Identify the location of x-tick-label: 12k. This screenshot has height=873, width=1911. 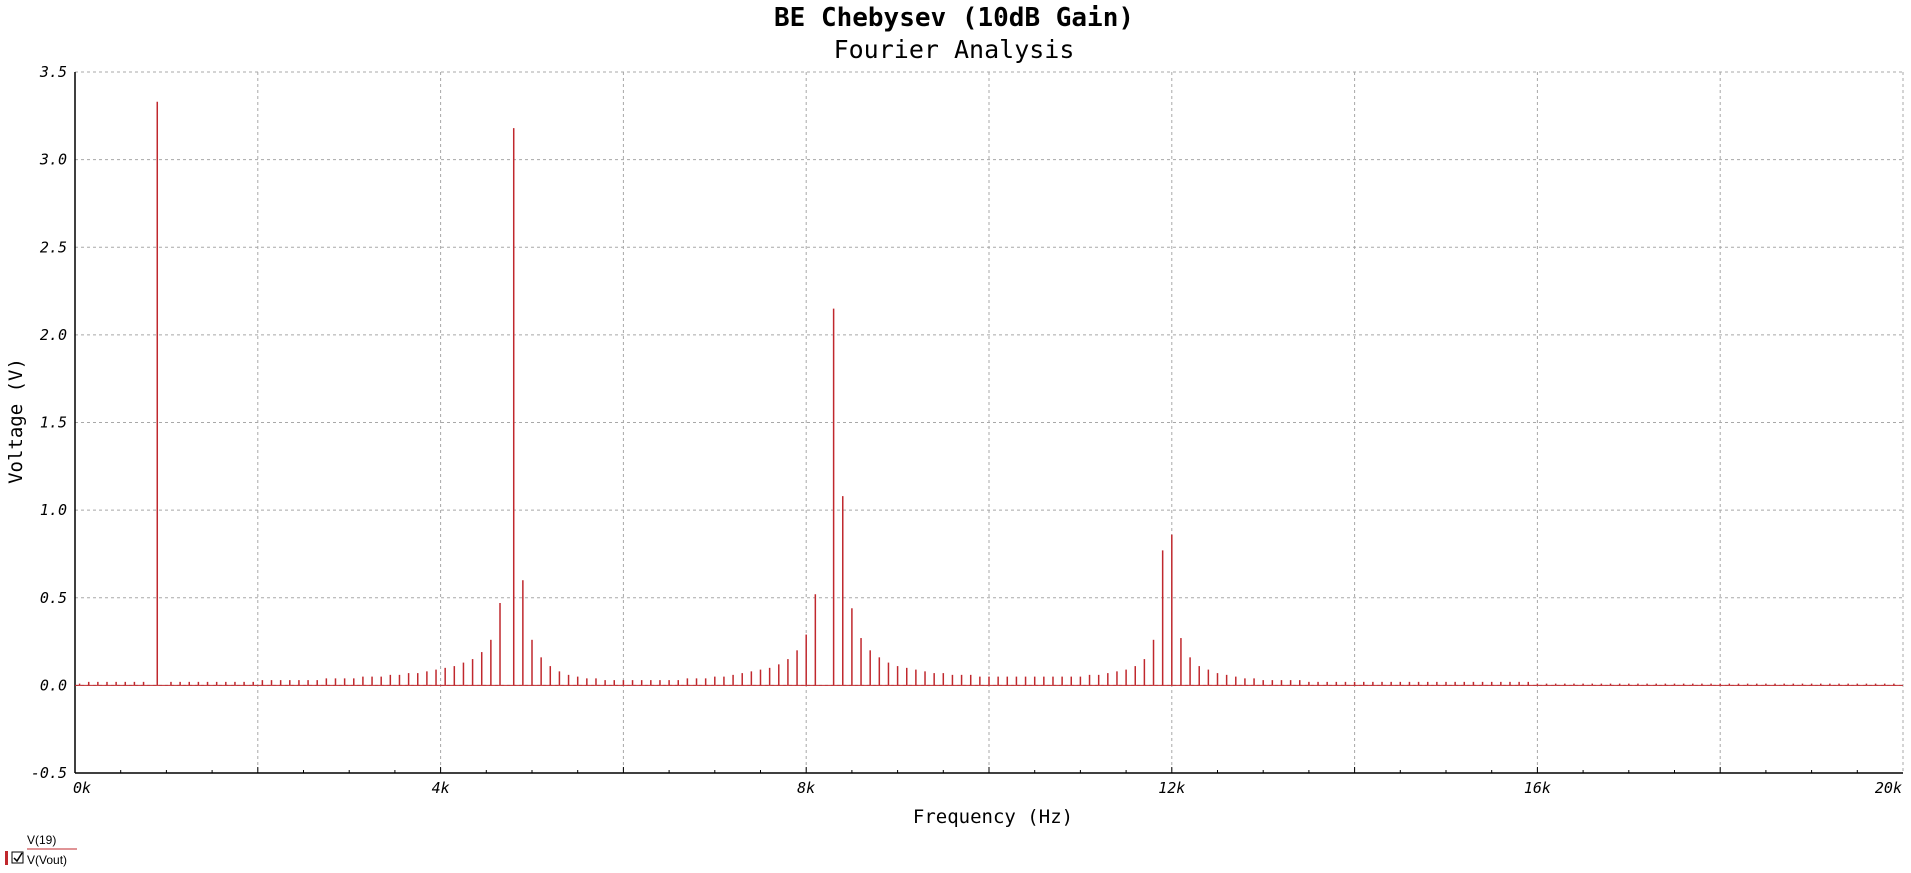
(1171, 788).